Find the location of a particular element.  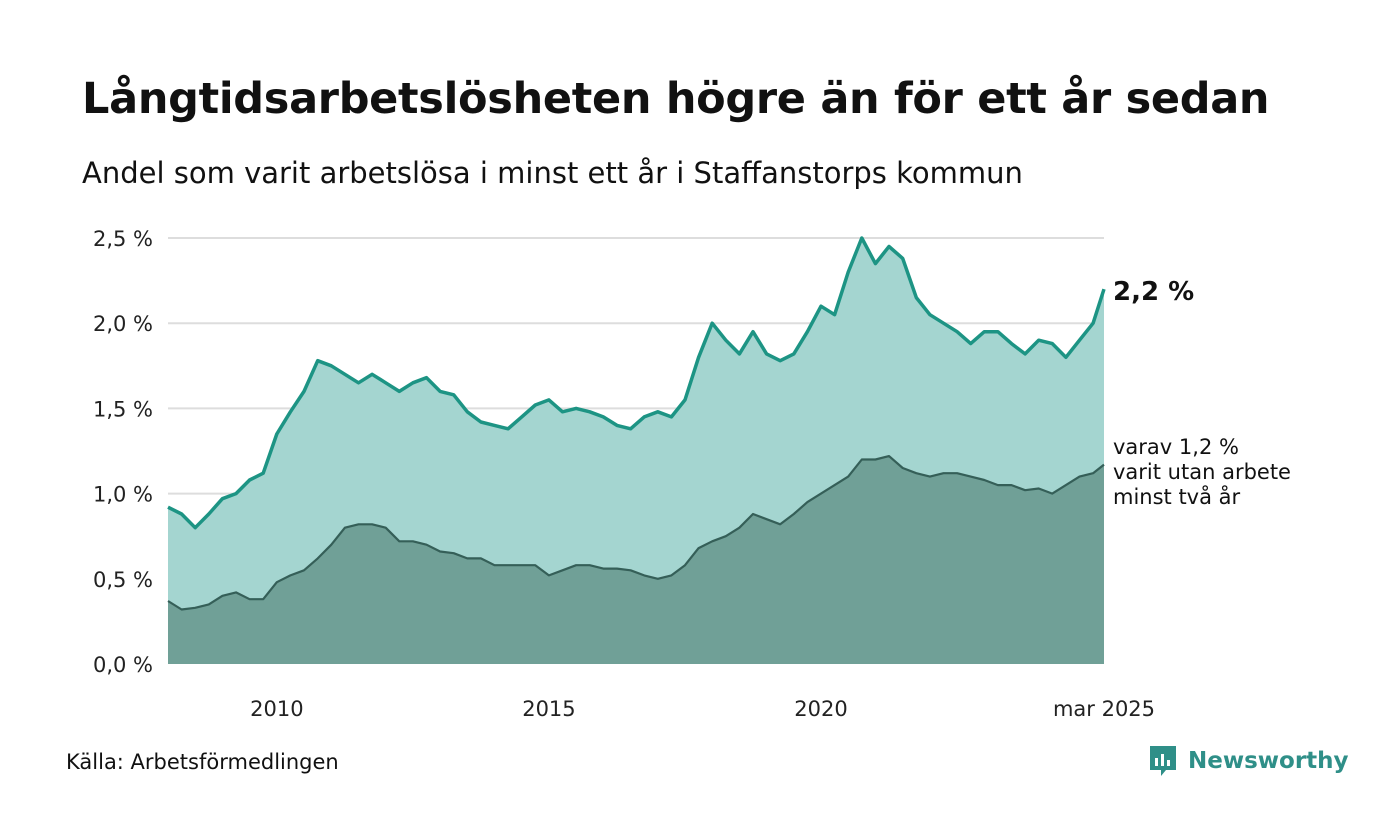

y-tick-label: 1,0 % is located at coordinates (123, 495).